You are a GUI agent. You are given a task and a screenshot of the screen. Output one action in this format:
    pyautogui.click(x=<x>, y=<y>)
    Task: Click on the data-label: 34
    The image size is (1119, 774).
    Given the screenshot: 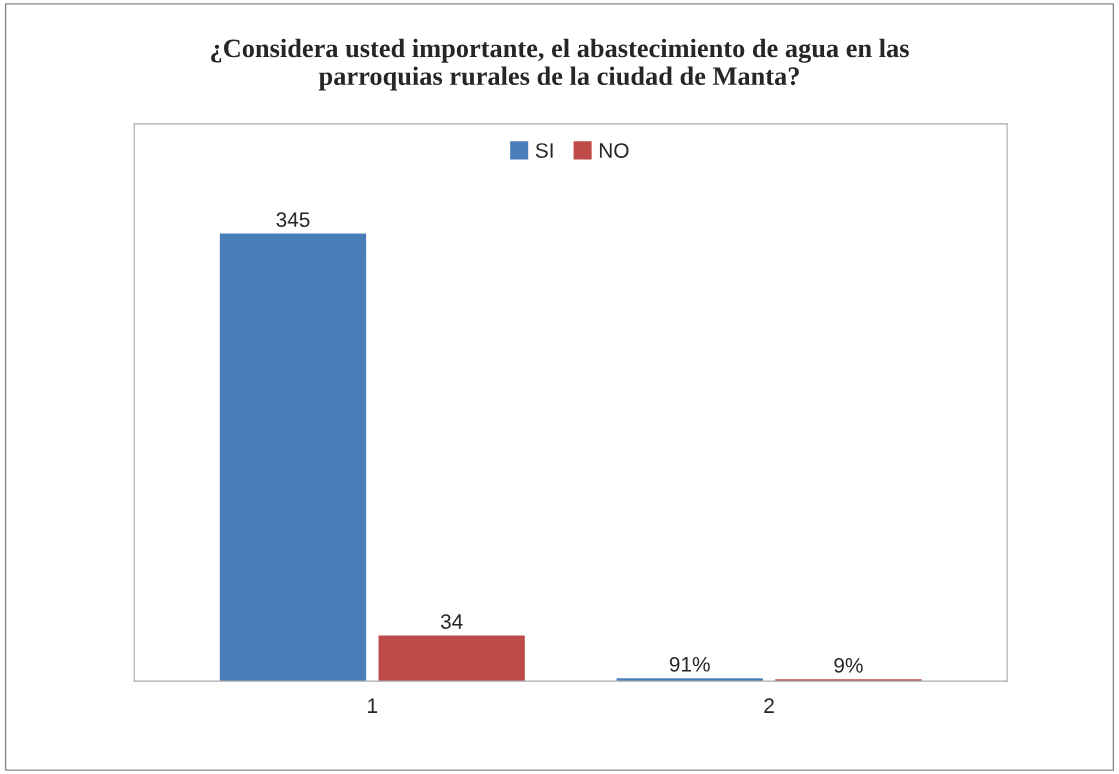 What is the action you would take?
    pyautogui.click(x=451, y=621)
    